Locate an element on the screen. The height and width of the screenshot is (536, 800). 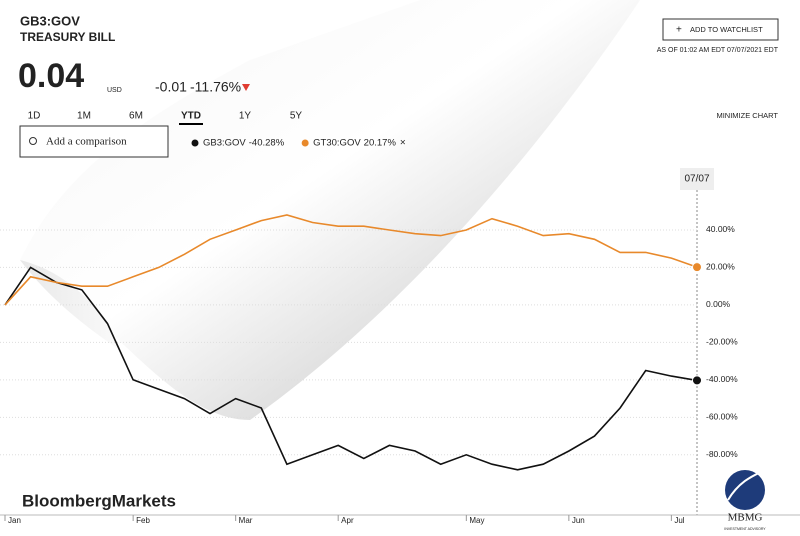
x-tick-label: Mar is located at coordinates (246, 520).